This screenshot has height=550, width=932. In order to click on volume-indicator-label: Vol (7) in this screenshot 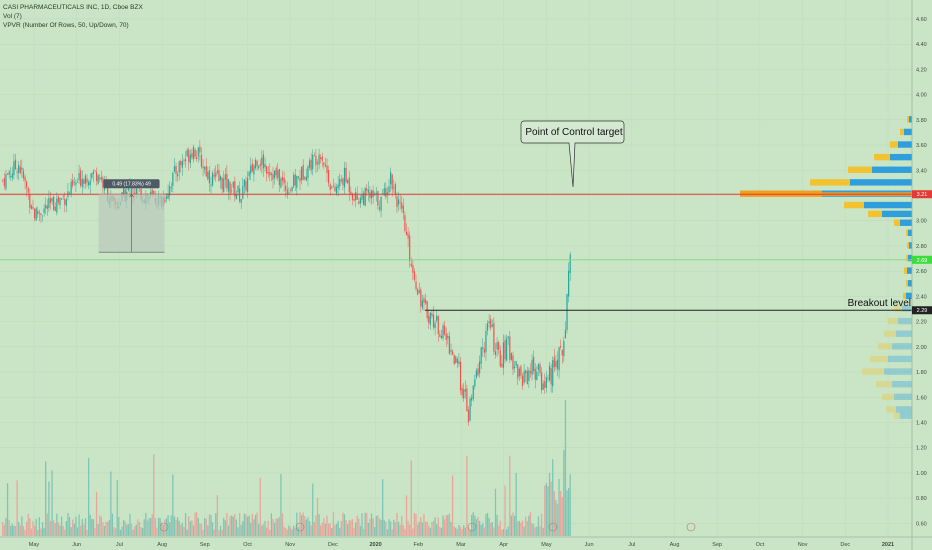, I will do `click(12, 16)`.